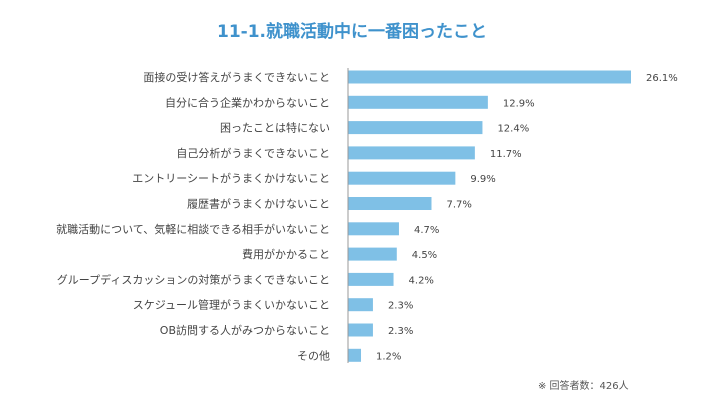 This screenshot has width=704, height=400. Describe the element at coordinates (662, 78) in the screenshot. I see `value-label: 26.1%` at that location.